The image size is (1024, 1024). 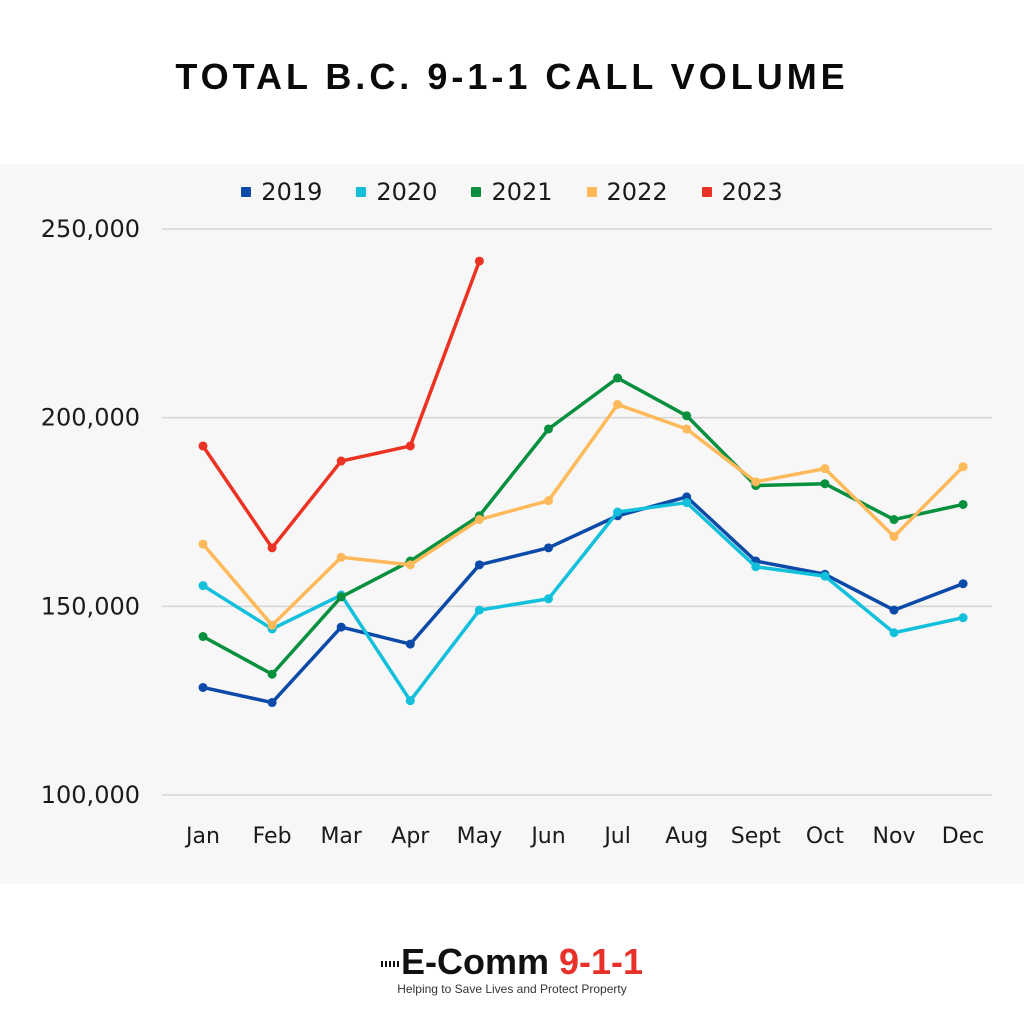 What do you see at coordinates (90, 795) in the screenshot?
I see `y-tick-label: 100,000` at bounding box center [90, 795].